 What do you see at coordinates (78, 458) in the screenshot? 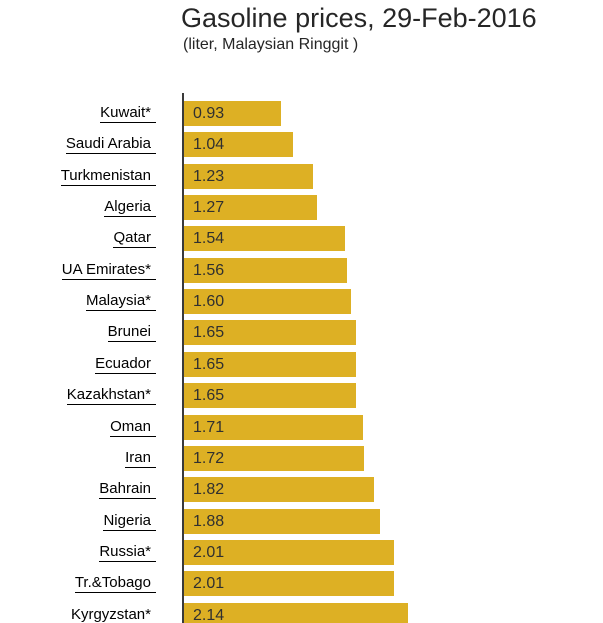
I see `category-label: Iran` at bounding box center [78, 458].